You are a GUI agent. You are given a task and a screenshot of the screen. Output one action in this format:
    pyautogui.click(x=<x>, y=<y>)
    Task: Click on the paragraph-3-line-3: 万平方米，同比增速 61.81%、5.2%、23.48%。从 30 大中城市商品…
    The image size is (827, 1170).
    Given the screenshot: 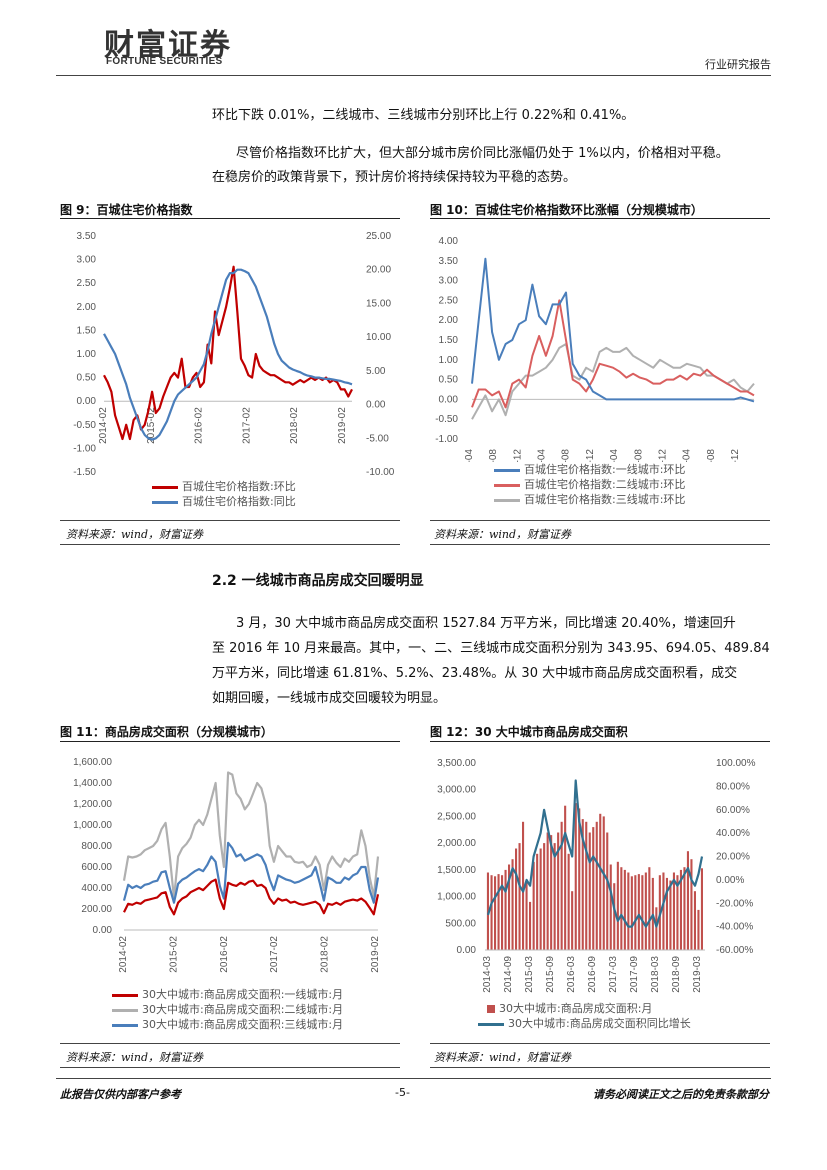 What is the action you would take?
    pyautogui.click(x=475, y=673)
    